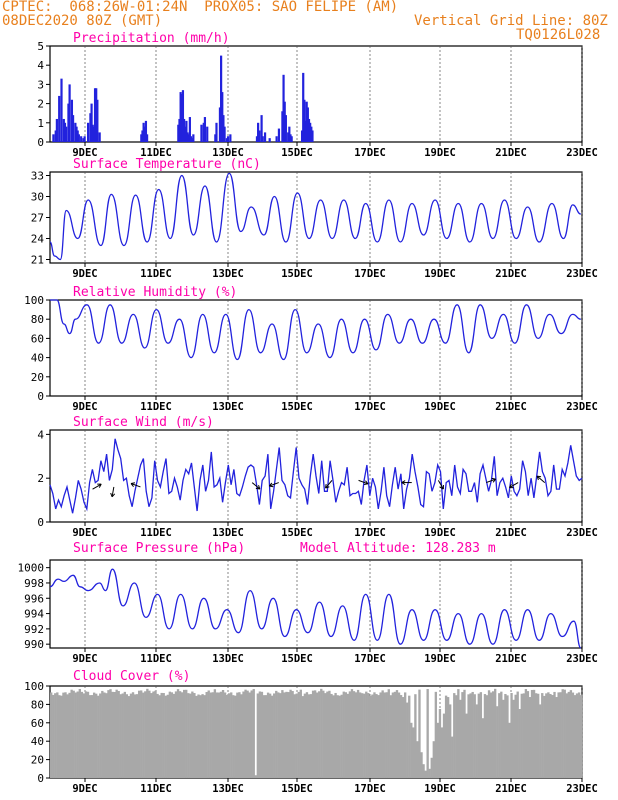  What do you see at coordinates (84, 659) in the screenshot?
I see `x-tick-label: 9DEC` at bounding box center [84, 659].